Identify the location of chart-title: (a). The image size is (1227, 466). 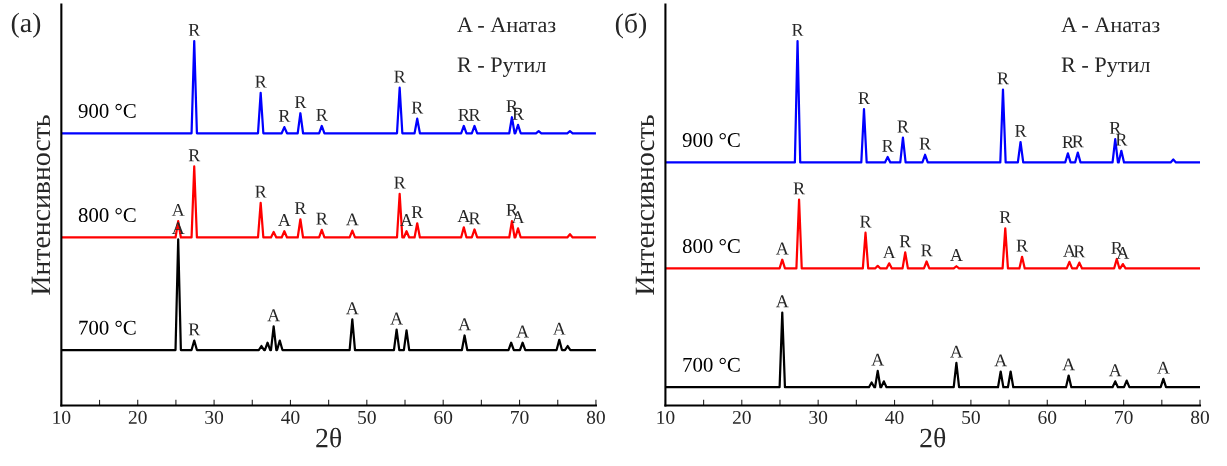
(26, 25).